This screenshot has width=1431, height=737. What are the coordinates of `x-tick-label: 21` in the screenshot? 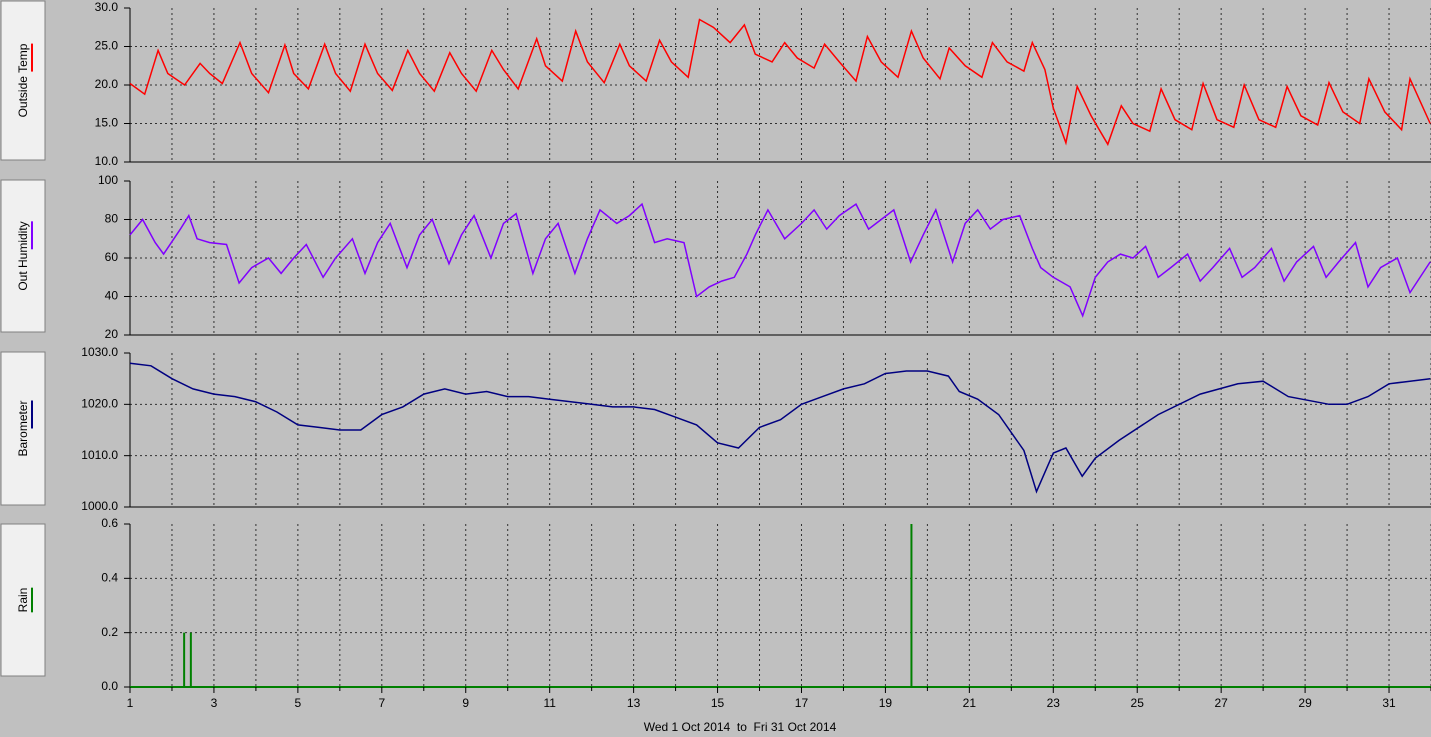 It's located at (970, 703).